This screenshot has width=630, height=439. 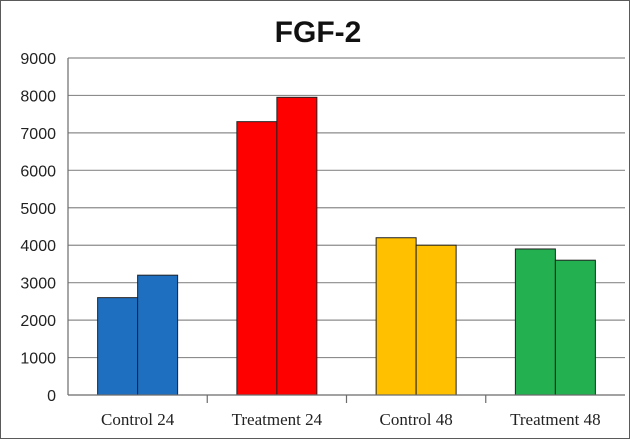 I want to click on y-tick-label: 2000, so click(x=38, y=321).